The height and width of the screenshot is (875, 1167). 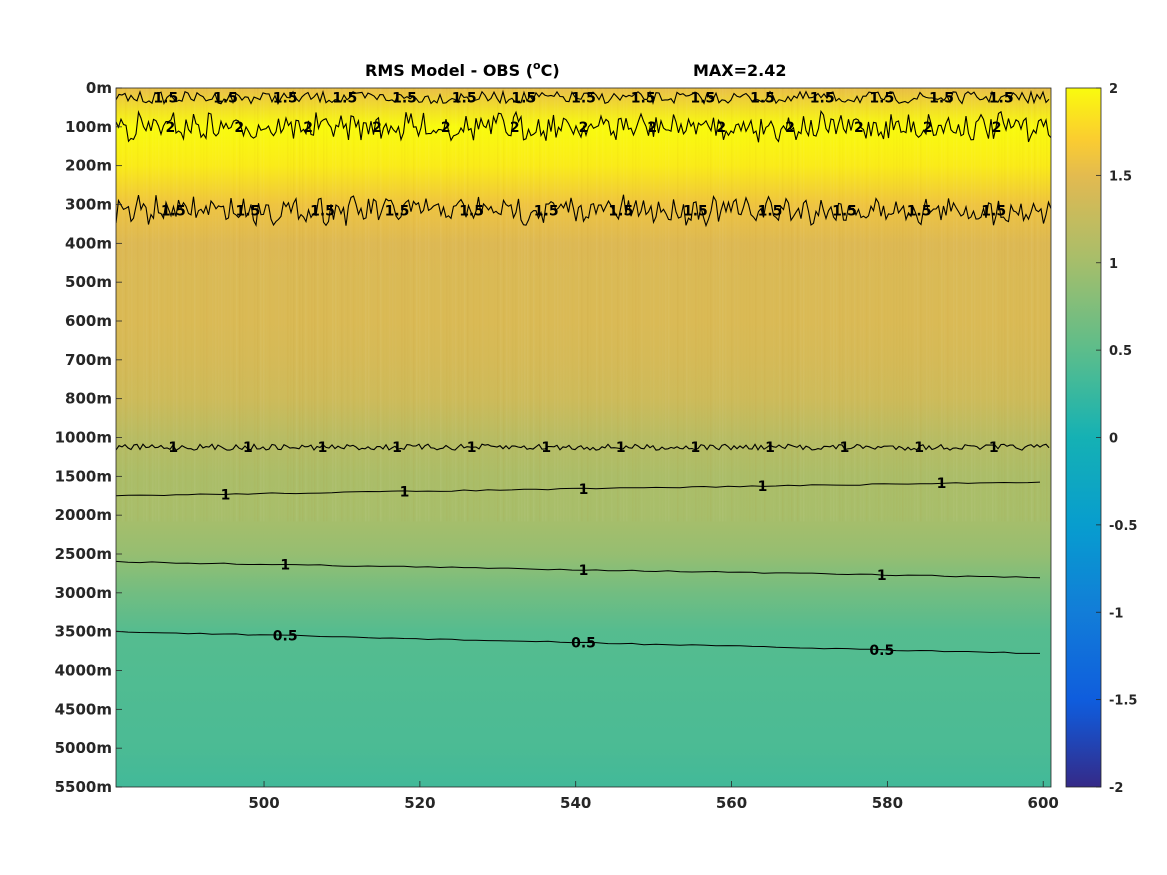 What do you see at coordinates (88, 205) in the screenshot?
I see `y-tick-label: 300m` at bounding box center [88, 205].